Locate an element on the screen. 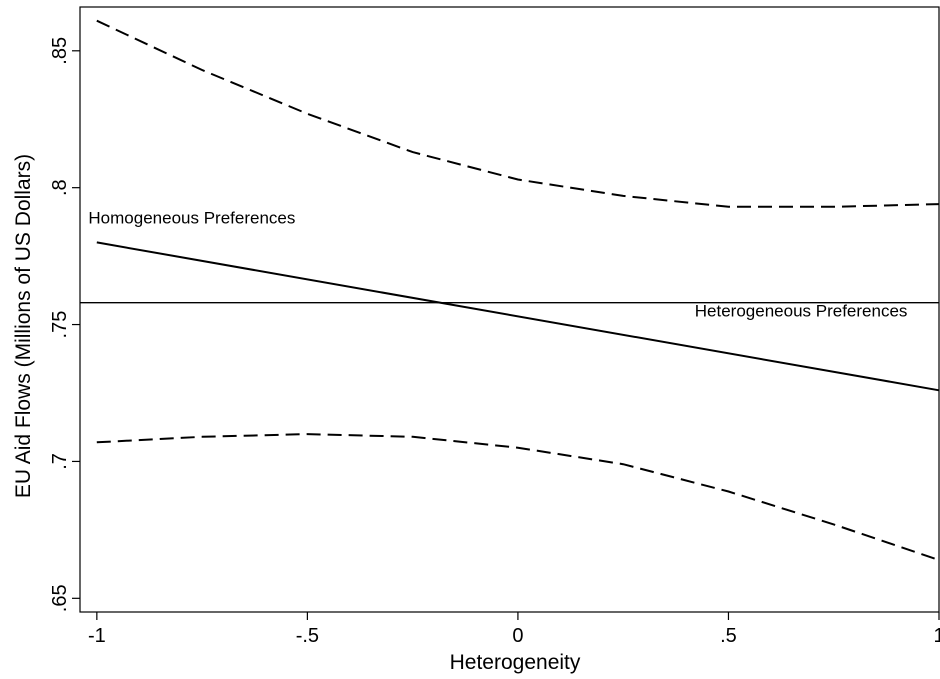 This screenshot has height=679, width=940. x-tick-label: .5 is located at coordinates (728, 636).